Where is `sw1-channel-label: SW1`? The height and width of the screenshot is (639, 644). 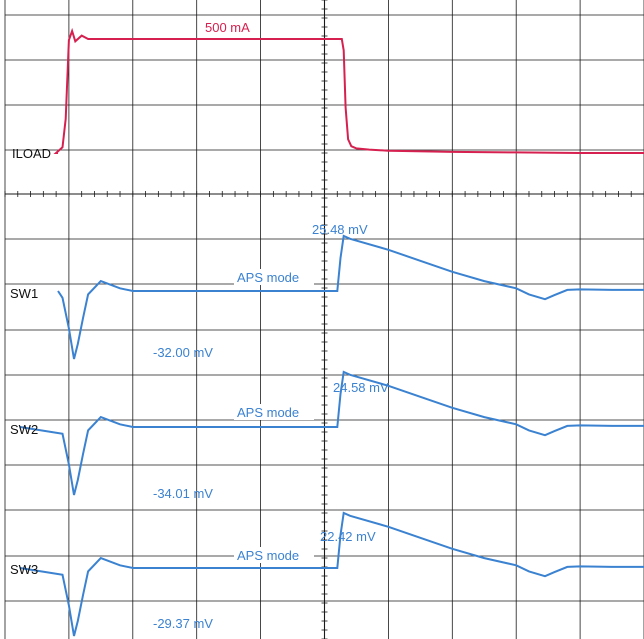
sw1-channel-label: SW1 is located at coordinates (24, 293).